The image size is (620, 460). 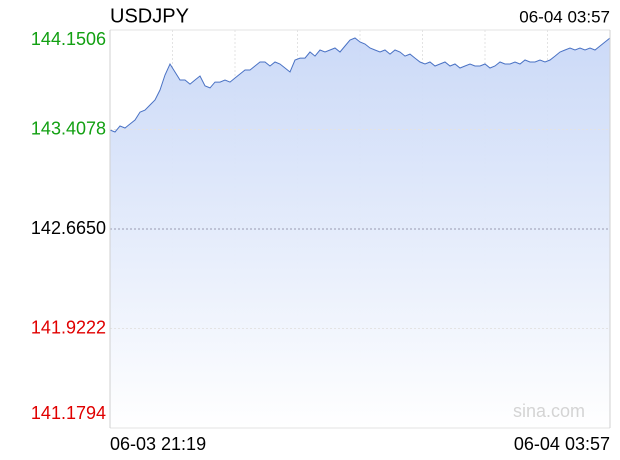 I want to click on watermark: sina.com, so click(x=549, y=411).